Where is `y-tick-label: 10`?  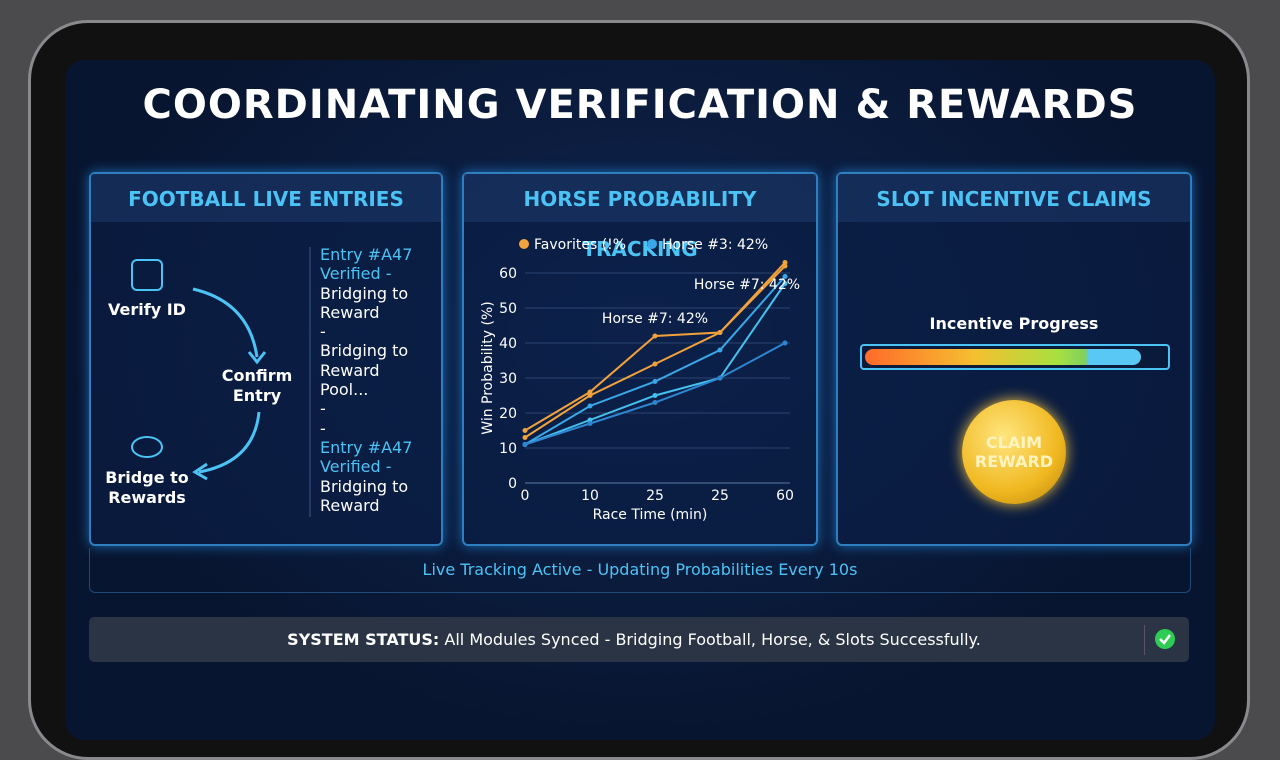 y-tick-label: 10 is located at coordinates (508, 449).